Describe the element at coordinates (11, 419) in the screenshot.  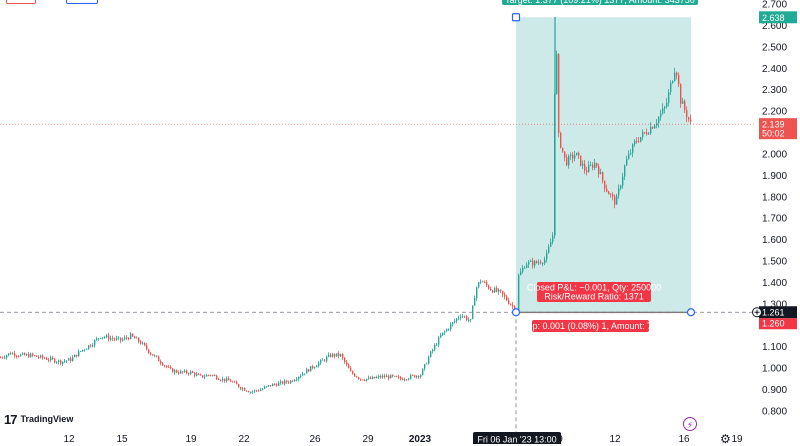
I see `tradingview-logo-icon: 17` at that location.